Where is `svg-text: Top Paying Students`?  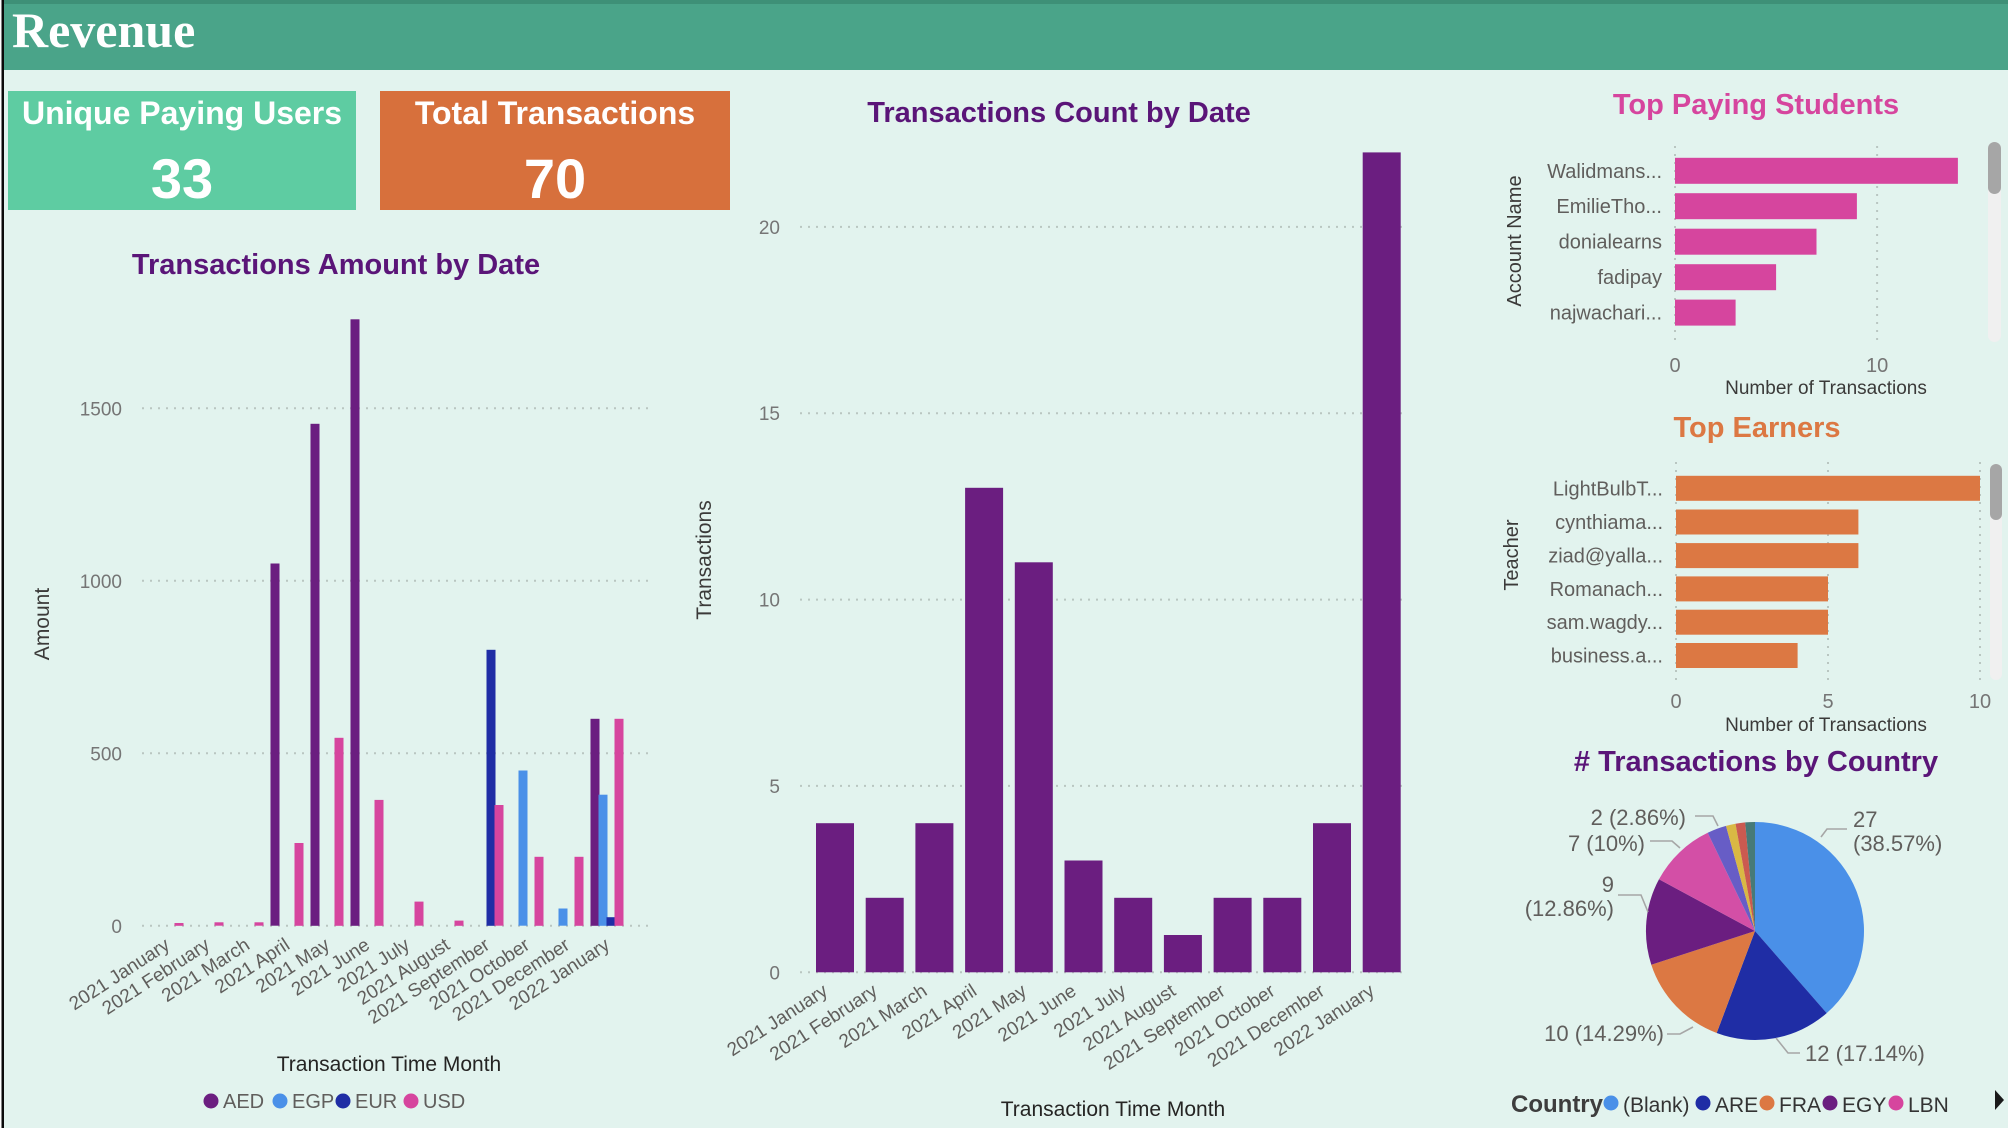
svg-text: Top Paying Students is located at coordinates (1756, 105).